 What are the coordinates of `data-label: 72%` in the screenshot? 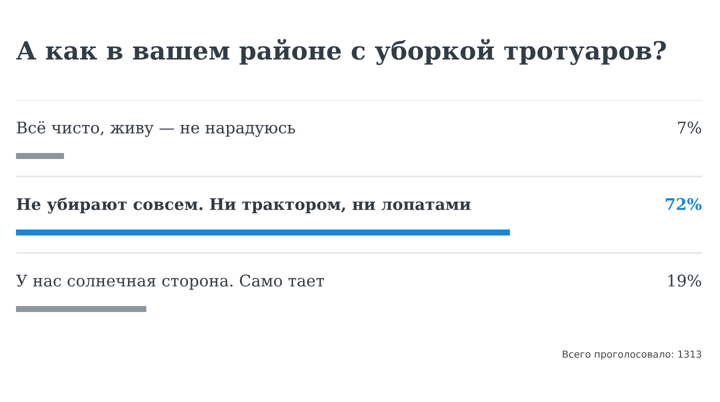 It's located at (684, 204).